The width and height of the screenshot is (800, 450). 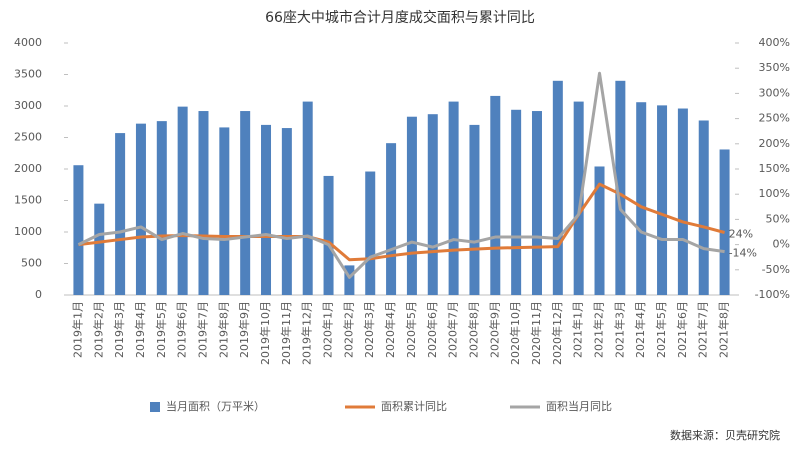 I want to click on x-tick-label: 2019年11月, so click(x=286, y=333).